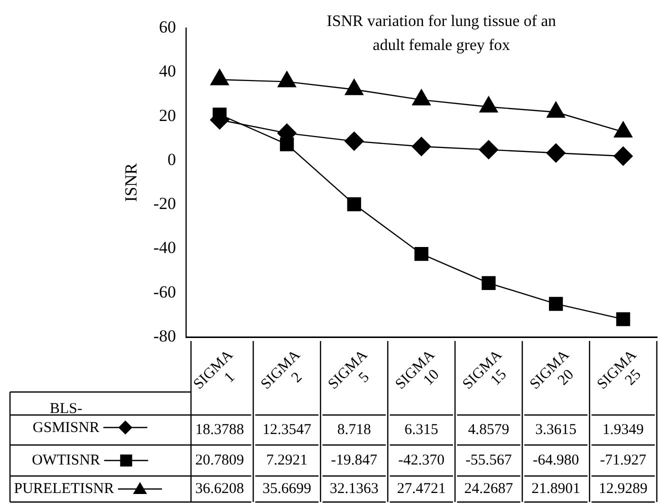  What do you see at coordinates (489, 430) in the screenshot?
I see `data-label: 4.8579` at bounding box center [489, 430].